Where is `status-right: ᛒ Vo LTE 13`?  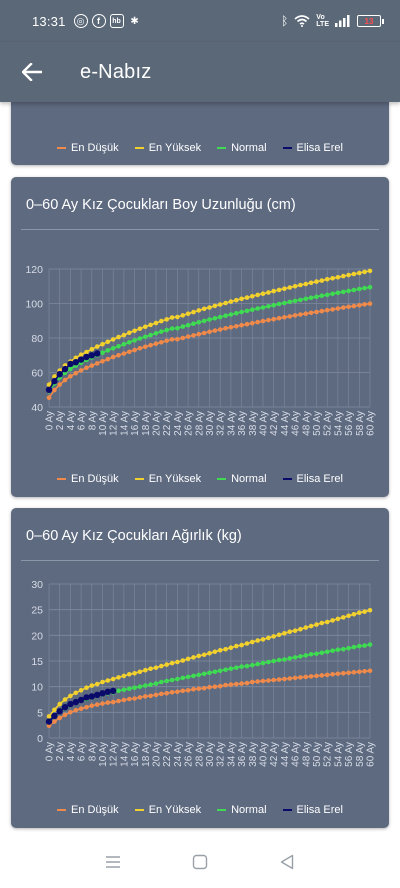 status-right: ᛒ Vo LTE 13 is located at coordinates (332, 21).